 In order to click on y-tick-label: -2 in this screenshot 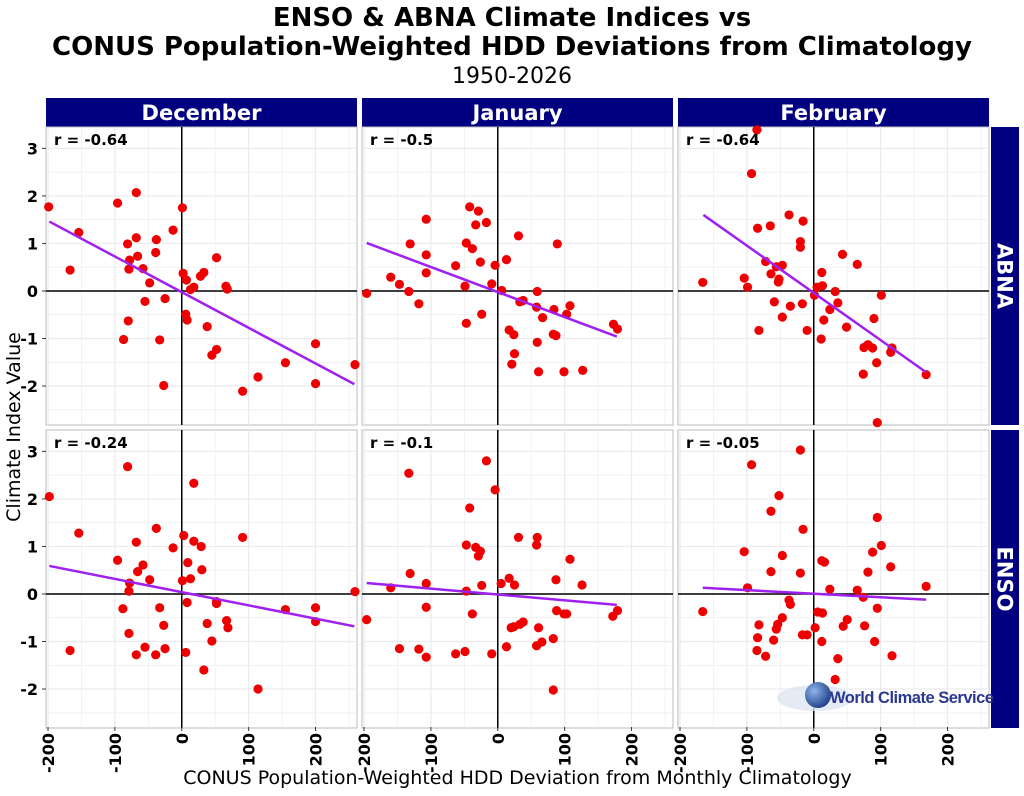, I will do `click(29, 689)`.